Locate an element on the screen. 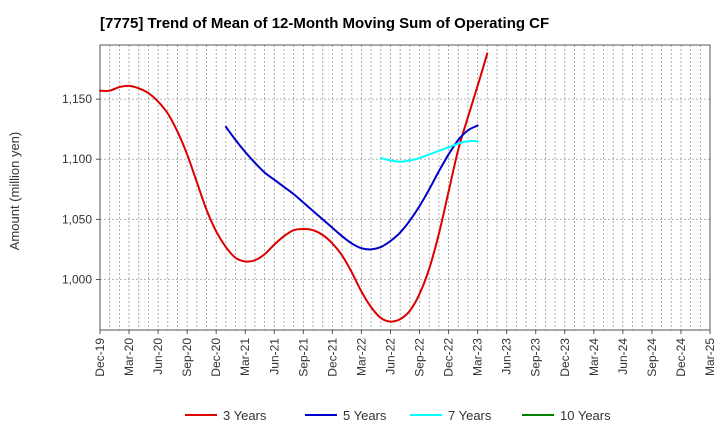 The image size is (720, 445). x-tick-label: Dec-19 is located at coordinates (100, 357).